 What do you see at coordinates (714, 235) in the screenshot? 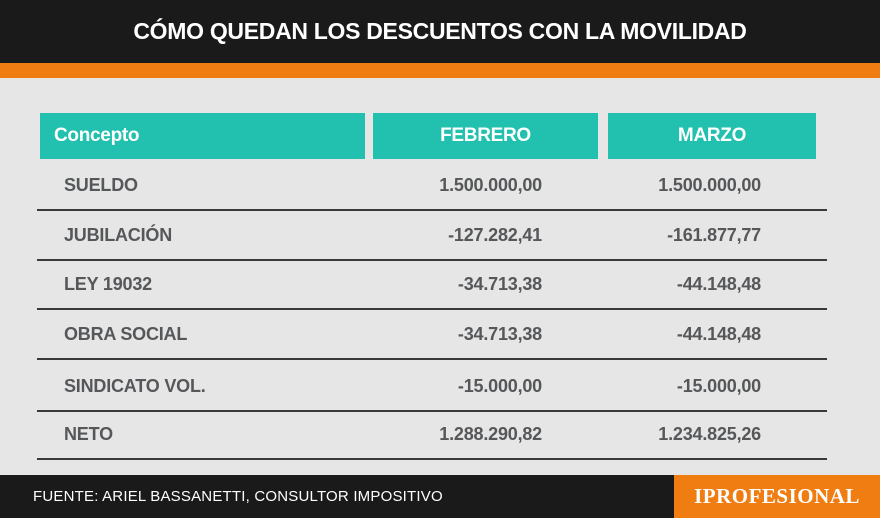
I see `row-marzo: -161.877,77` at bounding box center [714, 235].